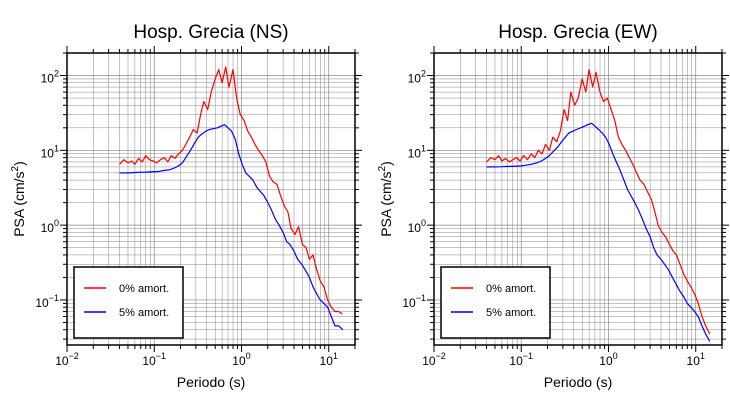 This screenshot has width=730, height=400. Describe the element at coordinates (577, 32) in the screenshot. I see `chart-title: Hosp. Grecia (EW)` at that location.